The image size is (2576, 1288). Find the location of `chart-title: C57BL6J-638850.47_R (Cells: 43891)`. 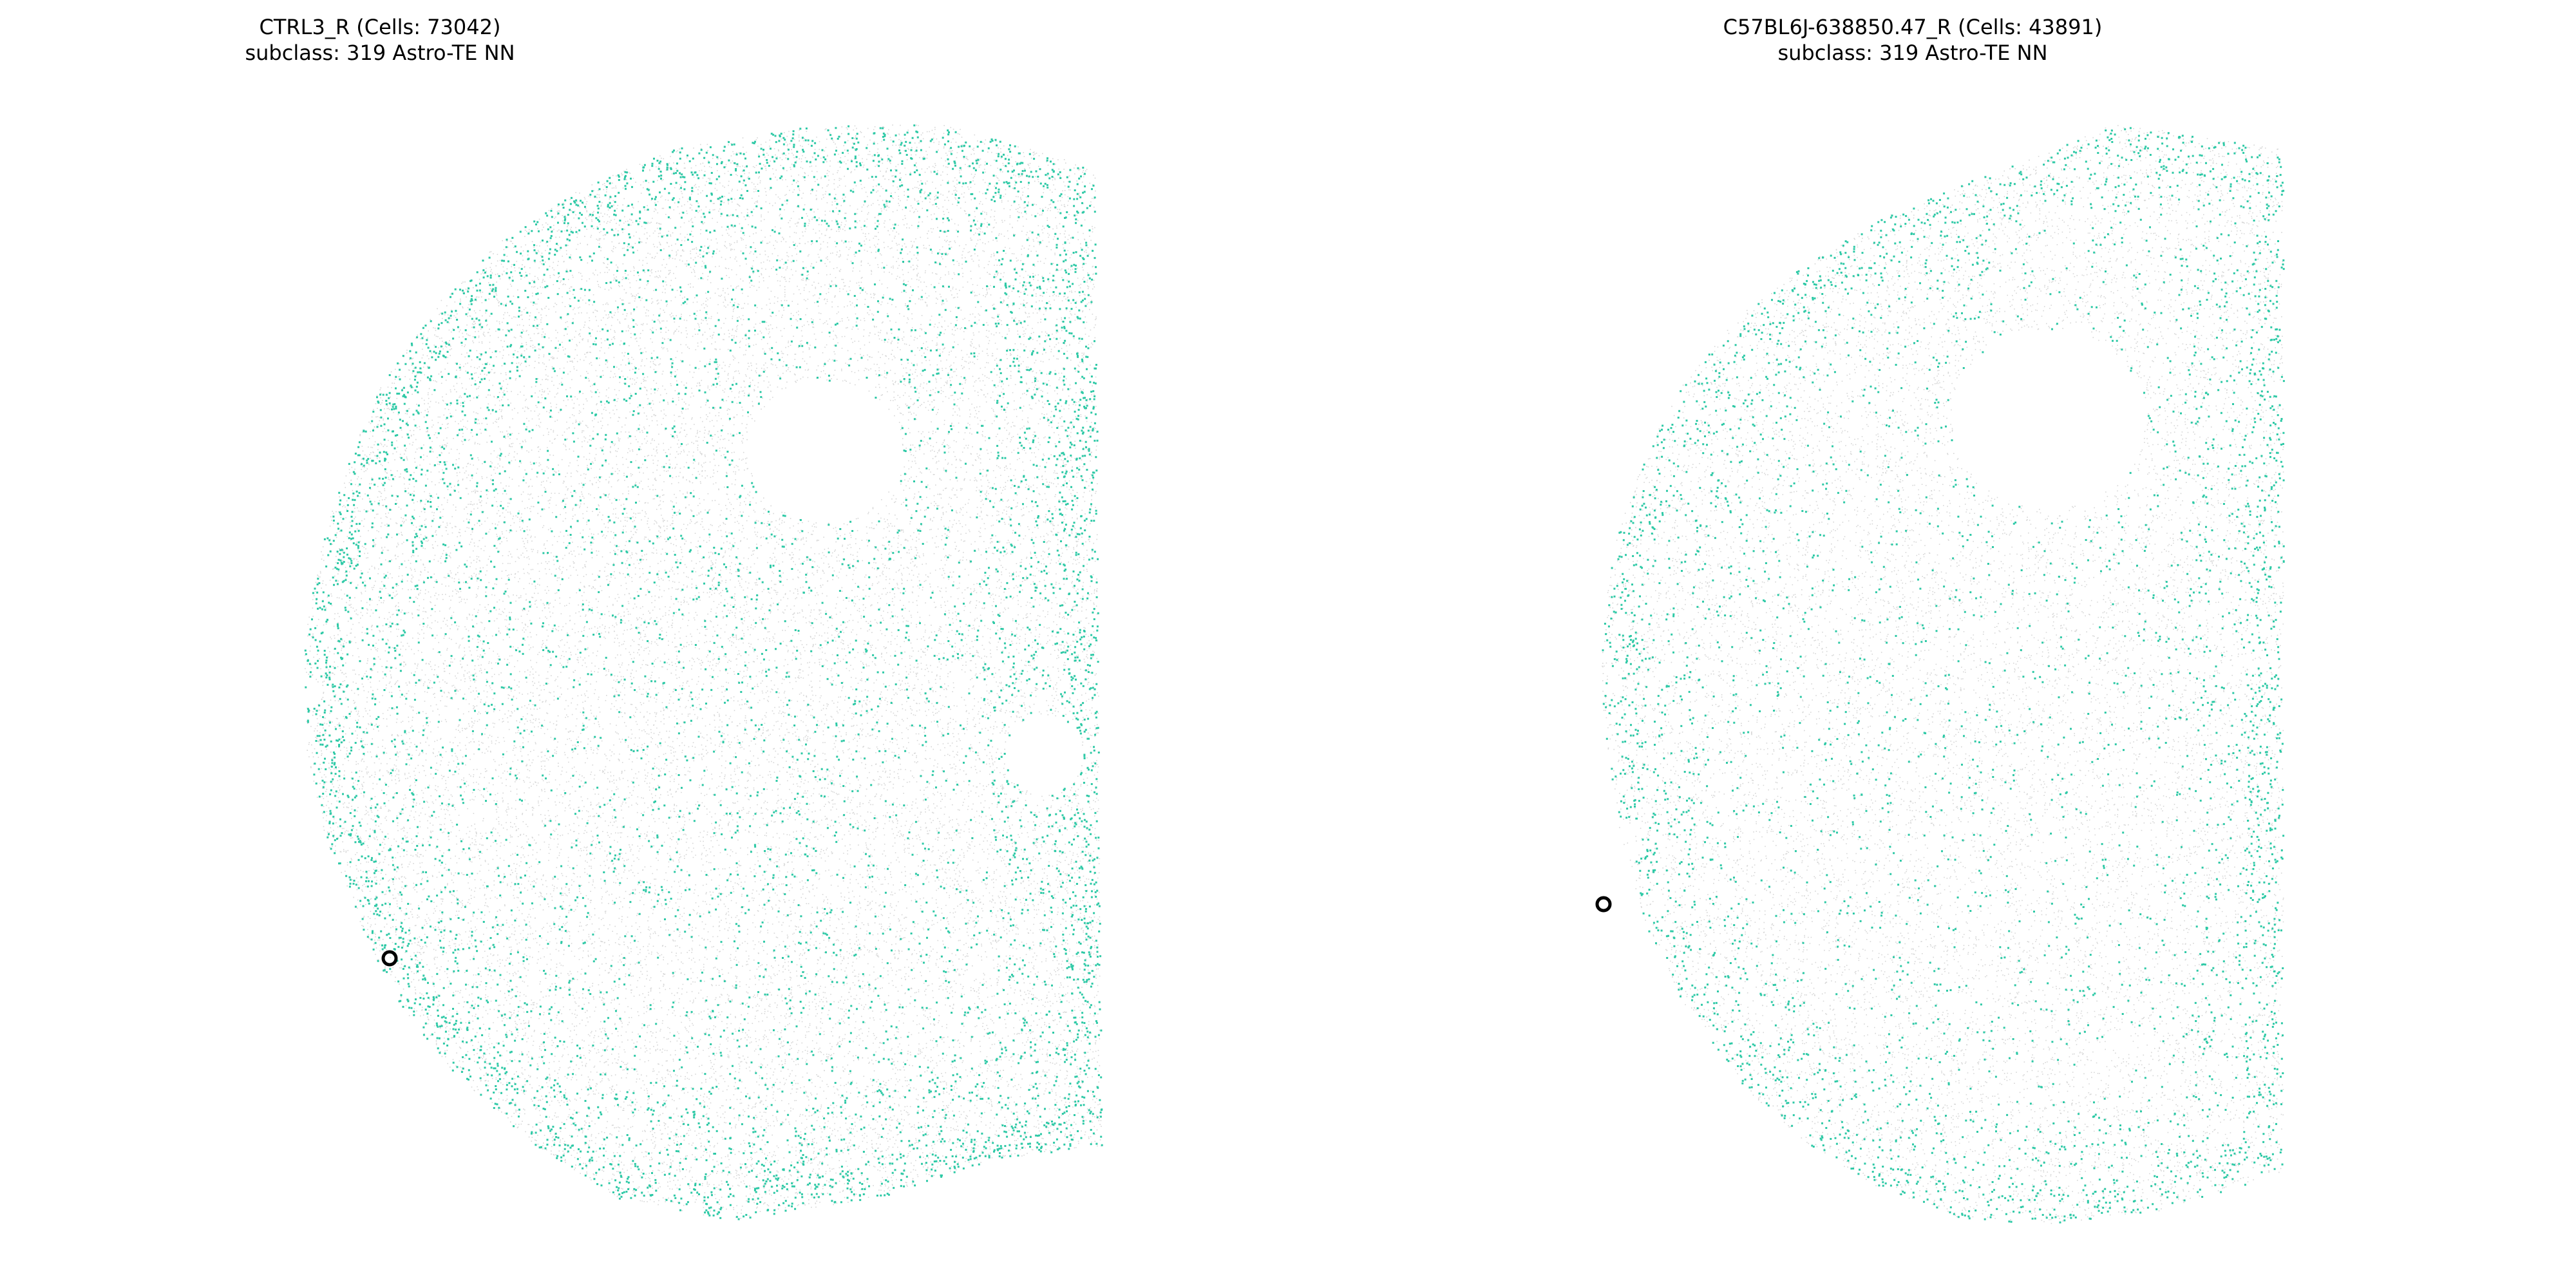

chart-title: C57BL6J-638850.47_R (Cells: 43891) is located at coordinates (1913, 27).